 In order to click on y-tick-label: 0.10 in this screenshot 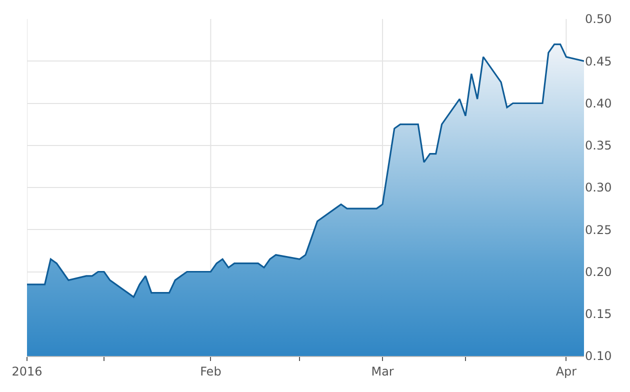, I will do `click(598, 356)`.